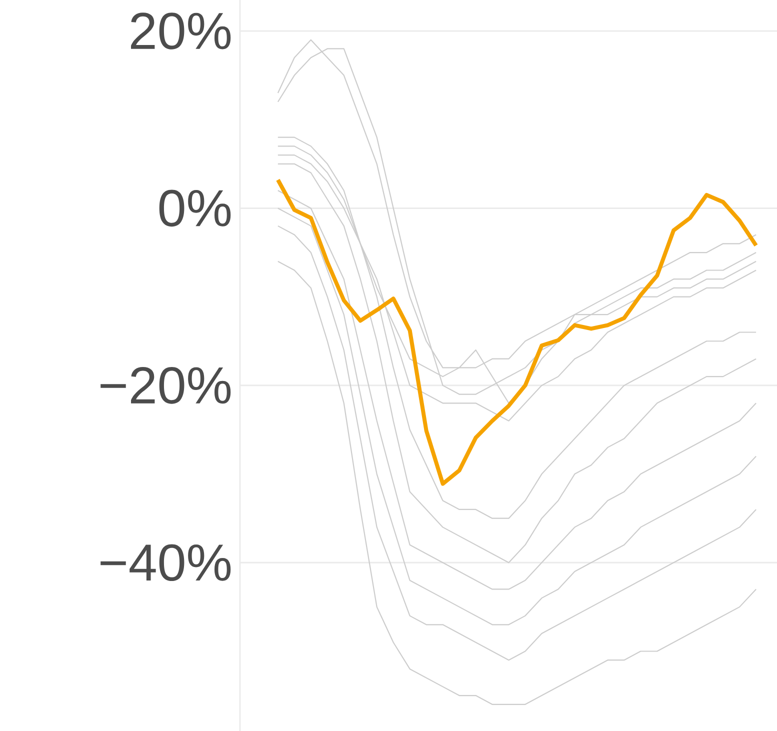 This screenshot has width=777, height=731. Describe the element at coordinates (165, 563) in the screenshot. I see `y-tick-label: −40%` at that location.